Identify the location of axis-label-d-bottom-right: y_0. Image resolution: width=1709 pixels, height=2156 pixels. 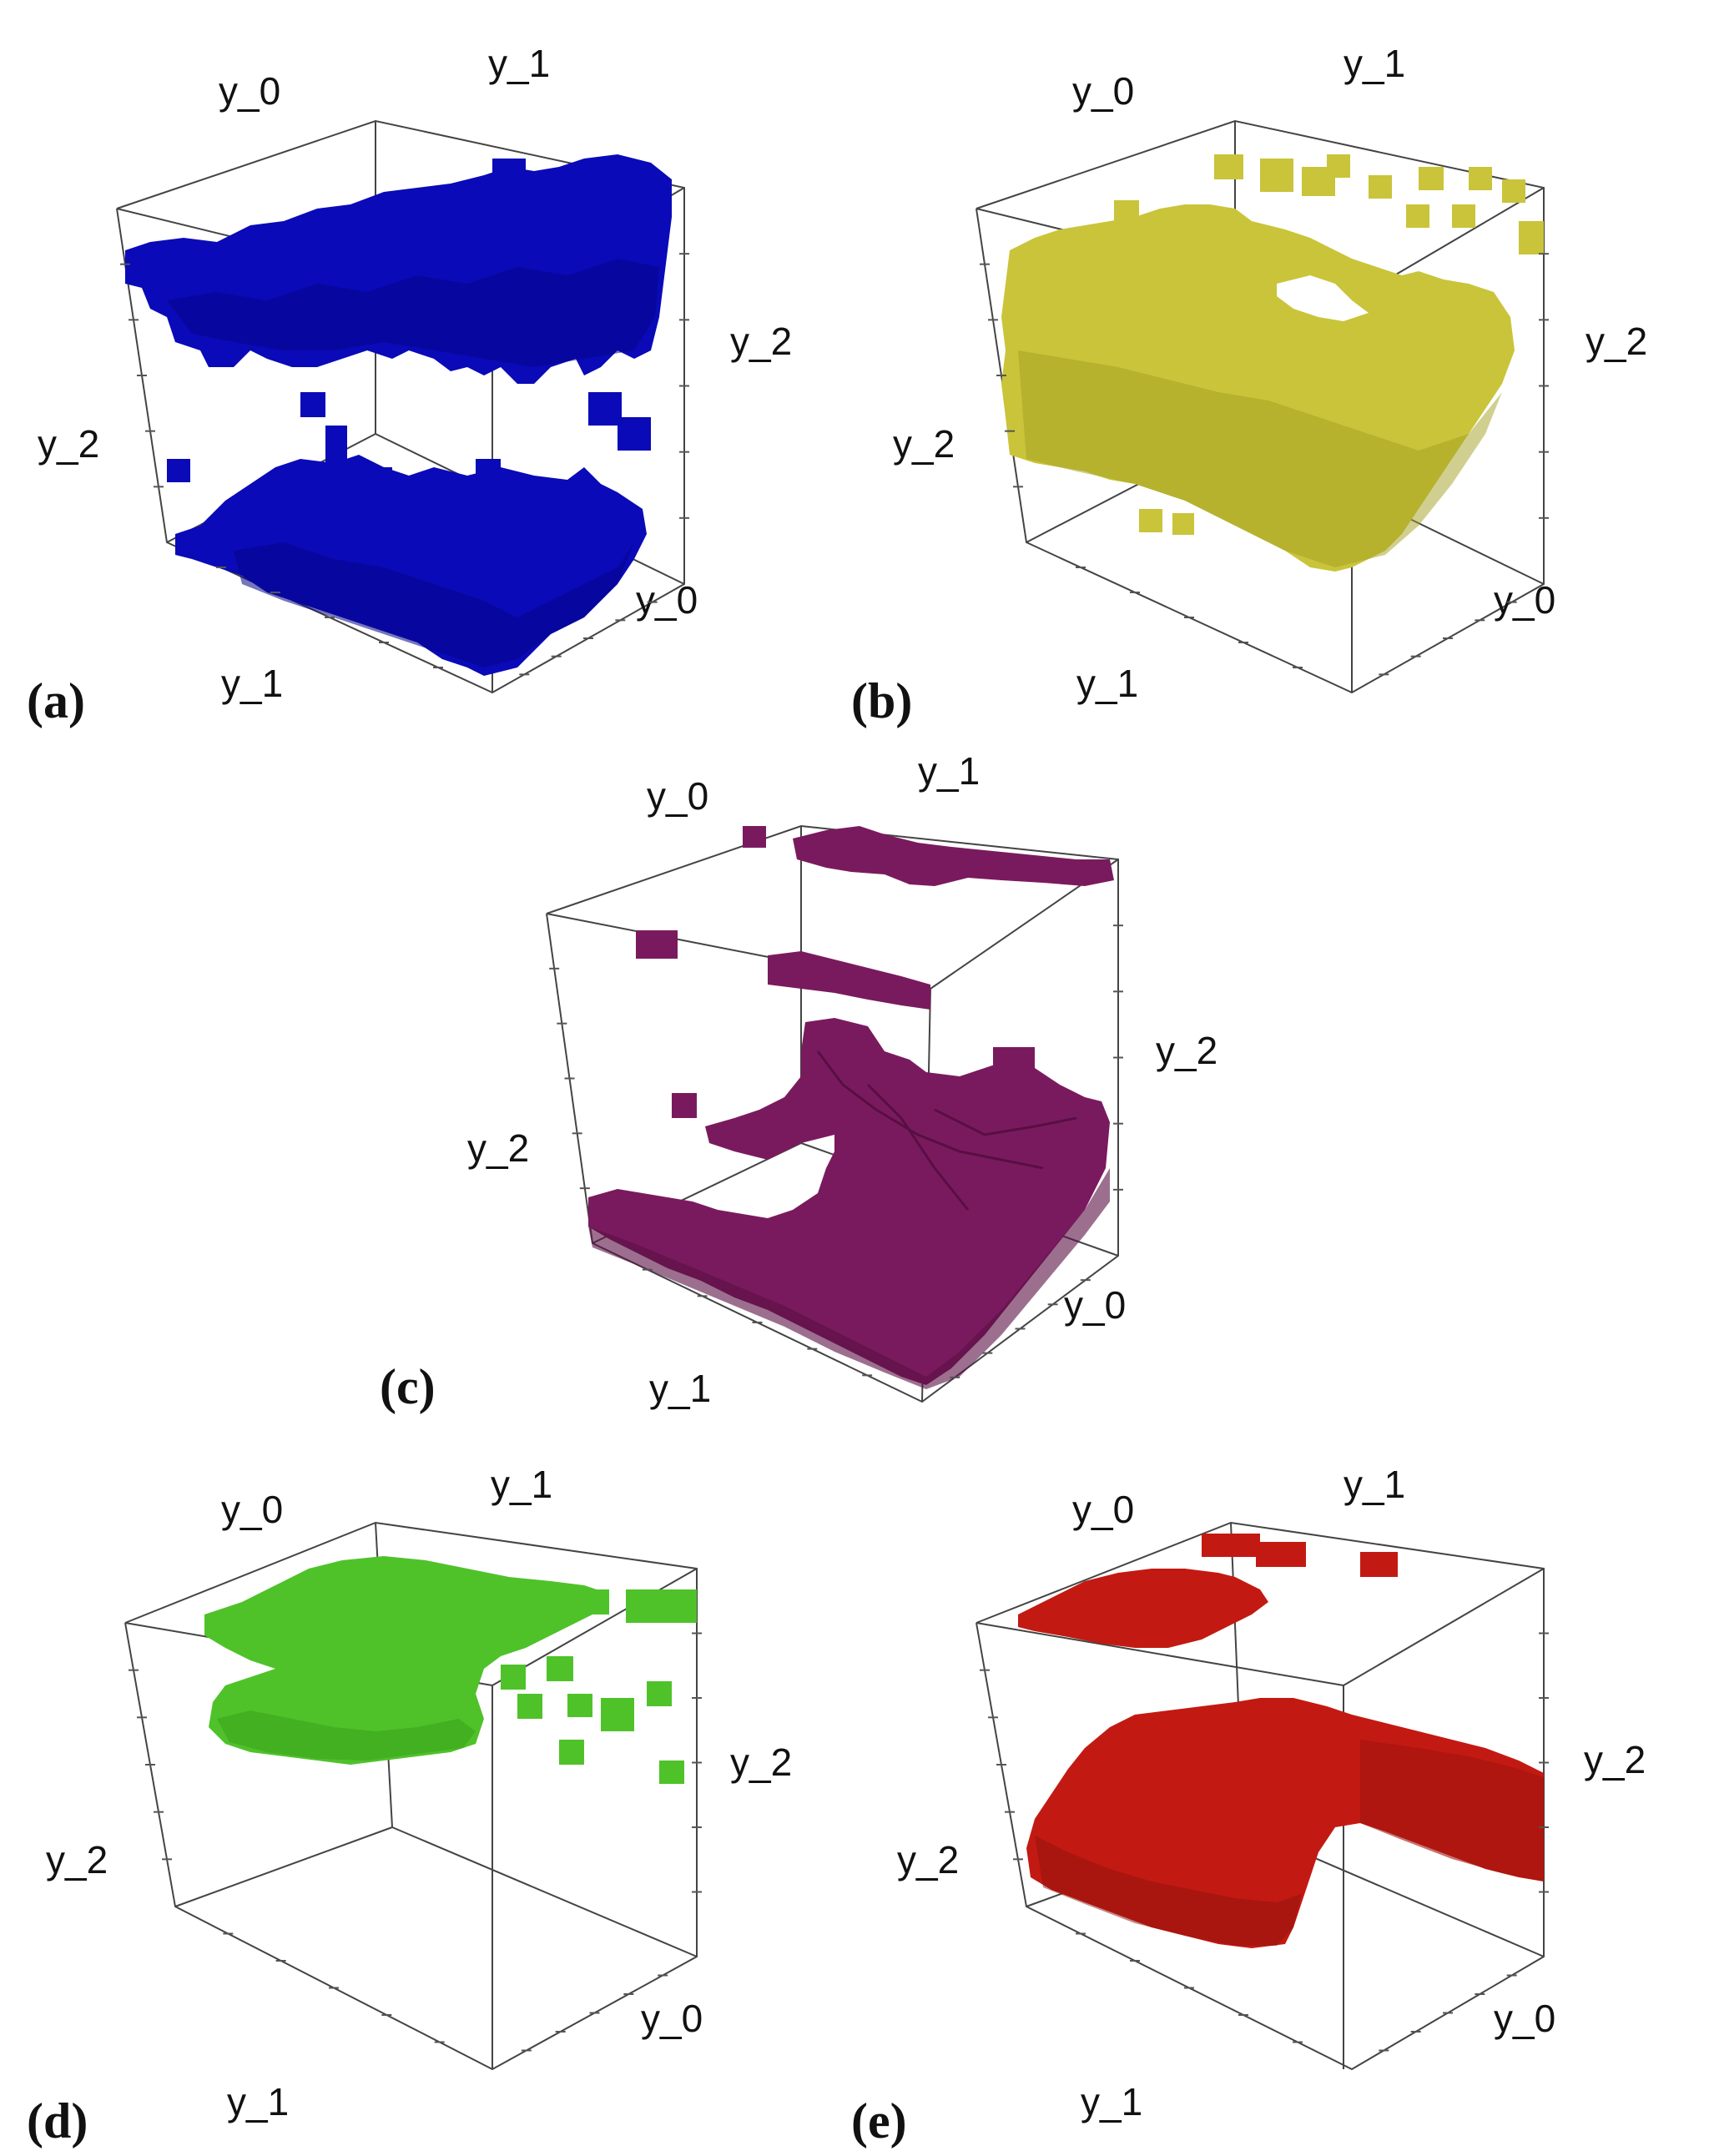
(672, 2018).